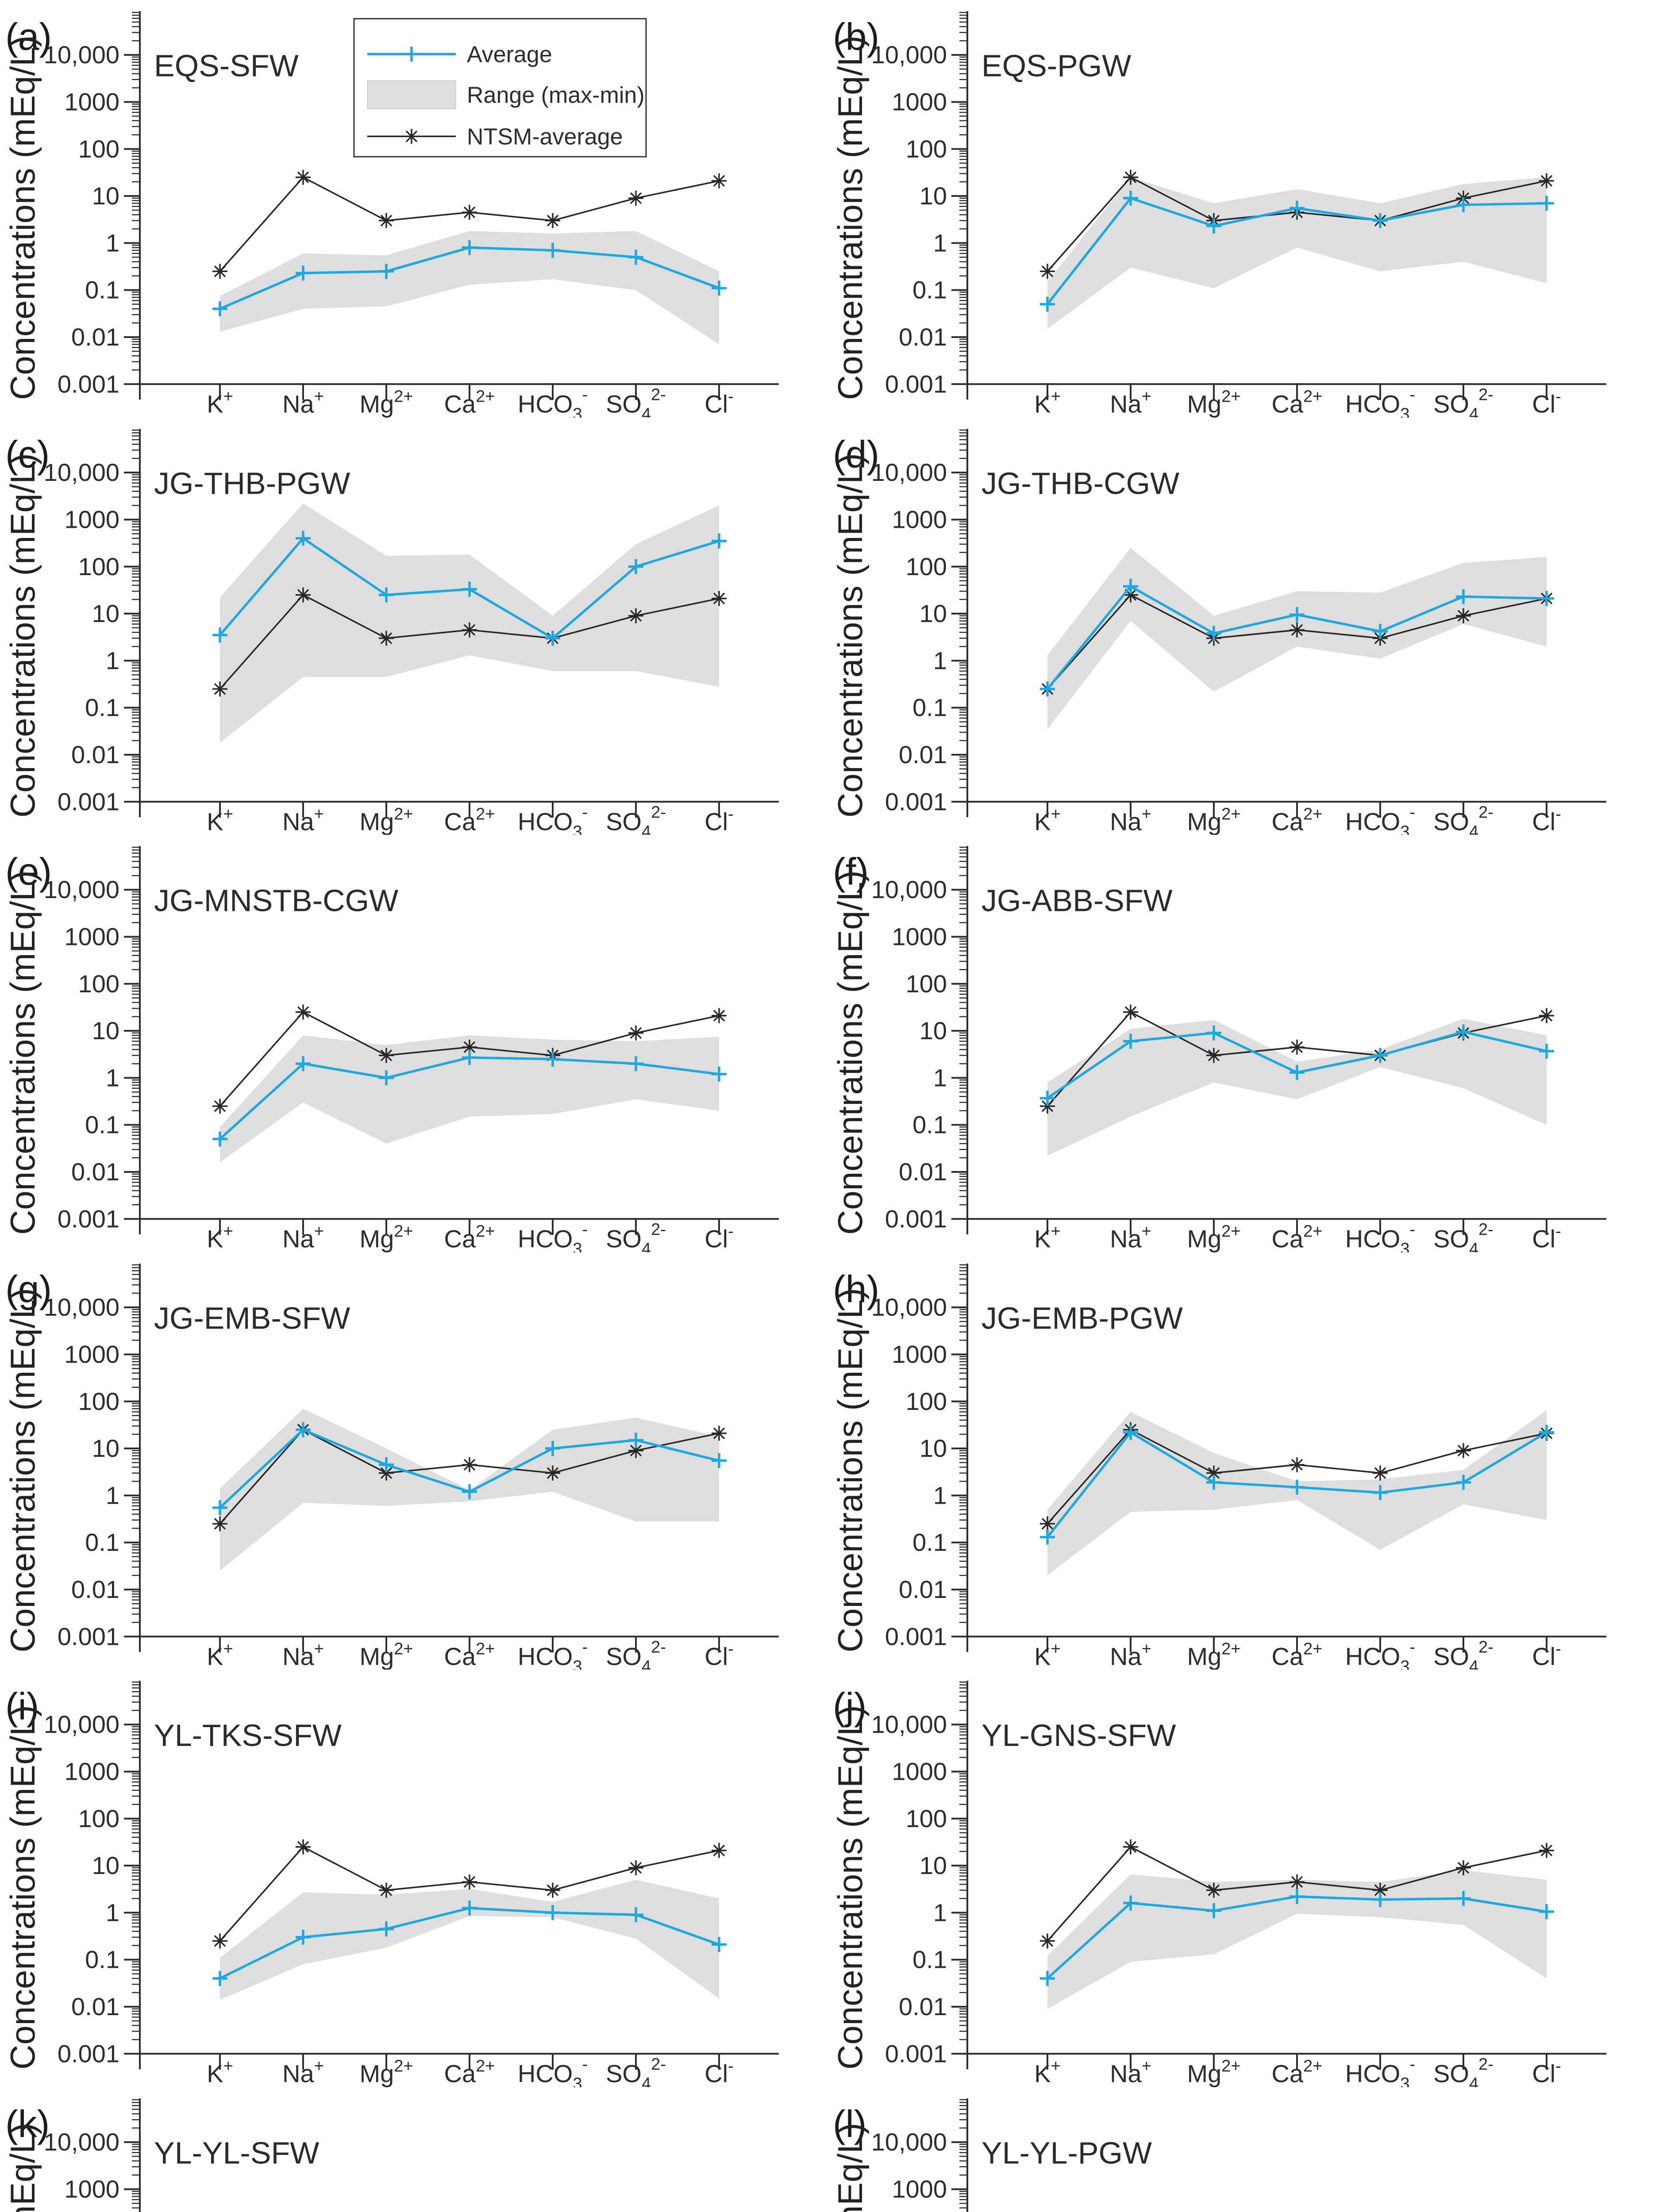  I want to click on panel-letter: (g), so click(28, 1289).